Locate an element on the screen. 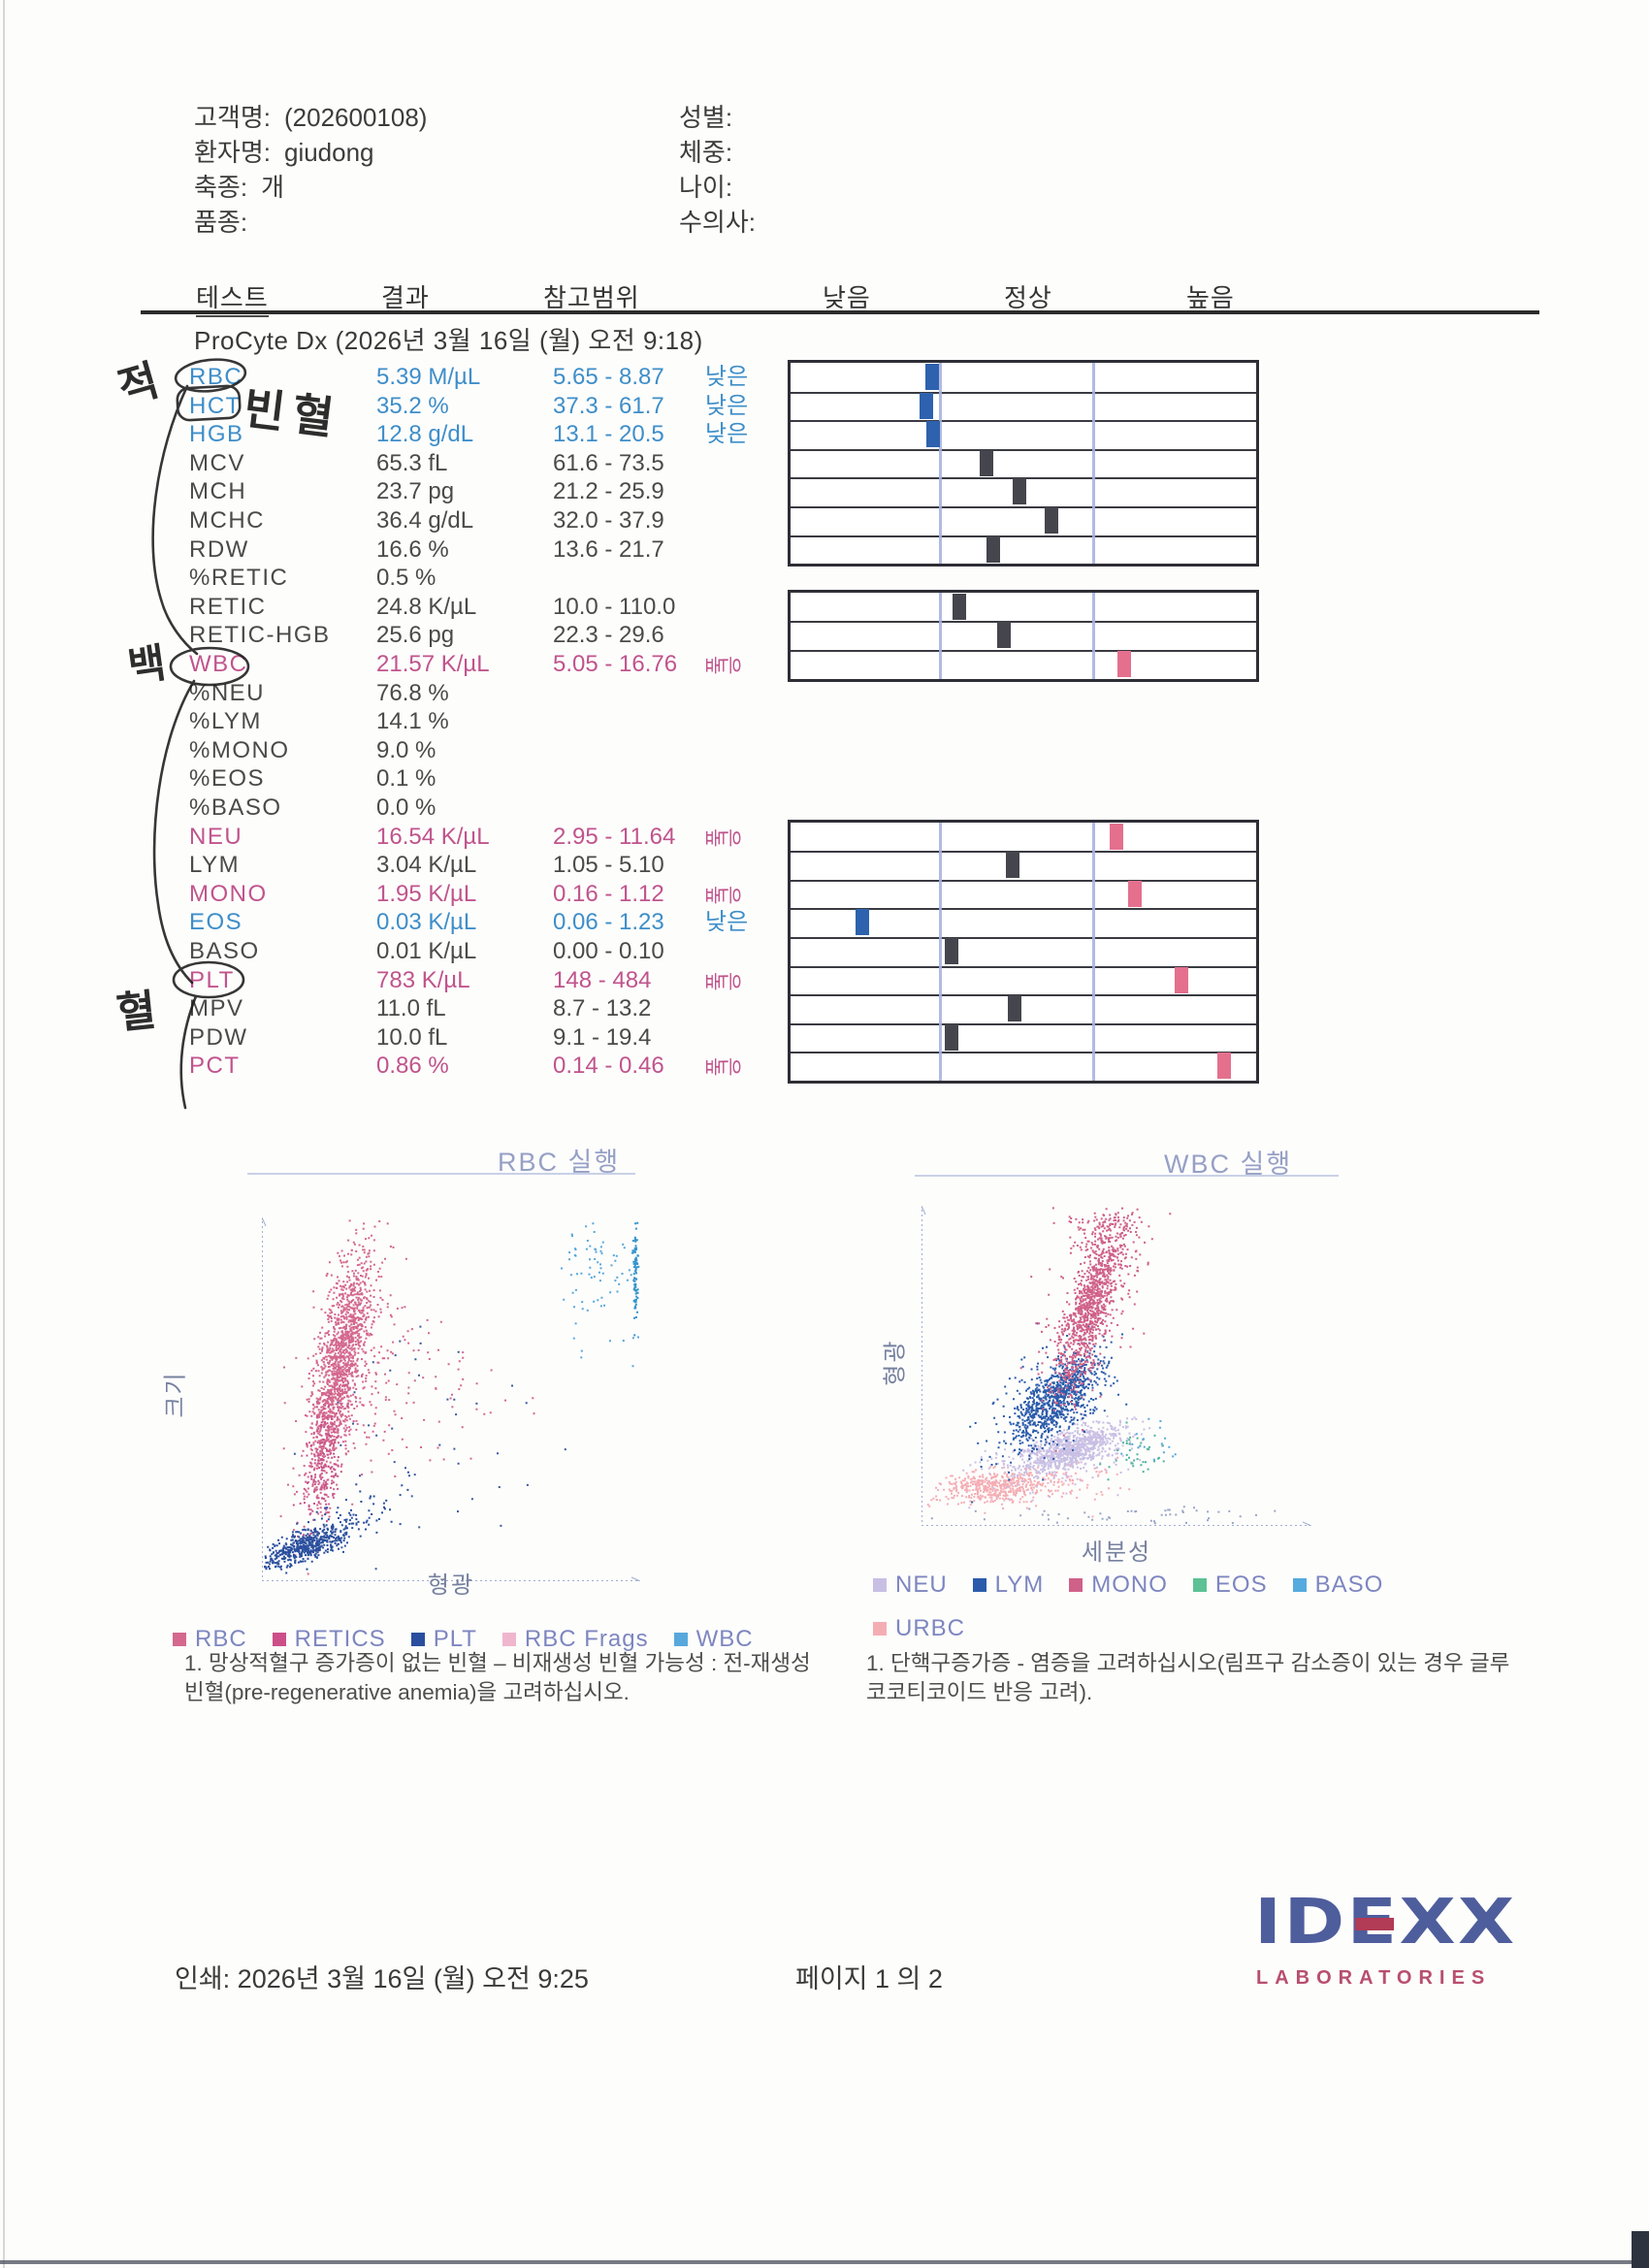 This screenshot has height=2268, width=1649. legend-label: LYM is located at coordinates (1019, 1584).